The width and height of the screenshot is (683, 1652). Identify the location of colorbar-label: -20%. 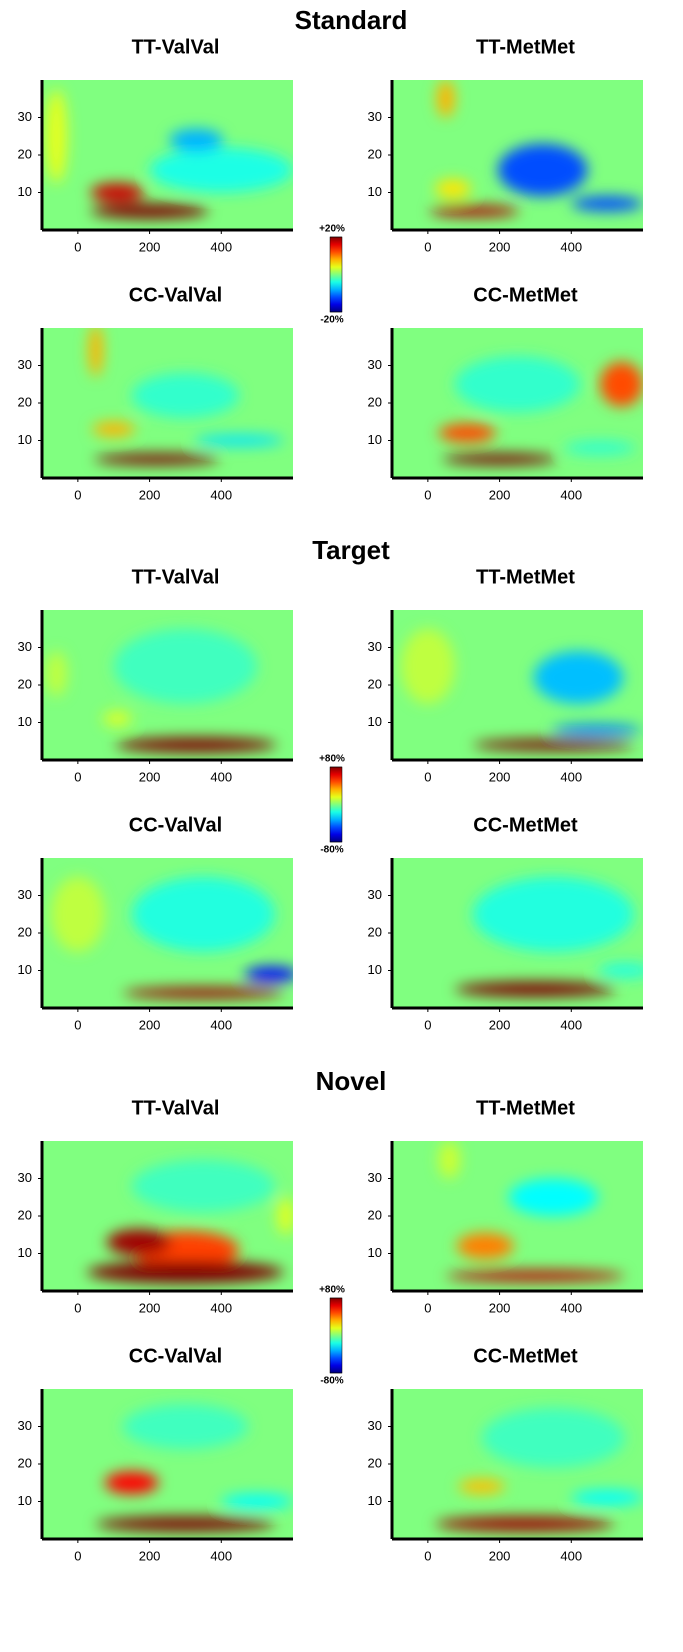
(331, 320).